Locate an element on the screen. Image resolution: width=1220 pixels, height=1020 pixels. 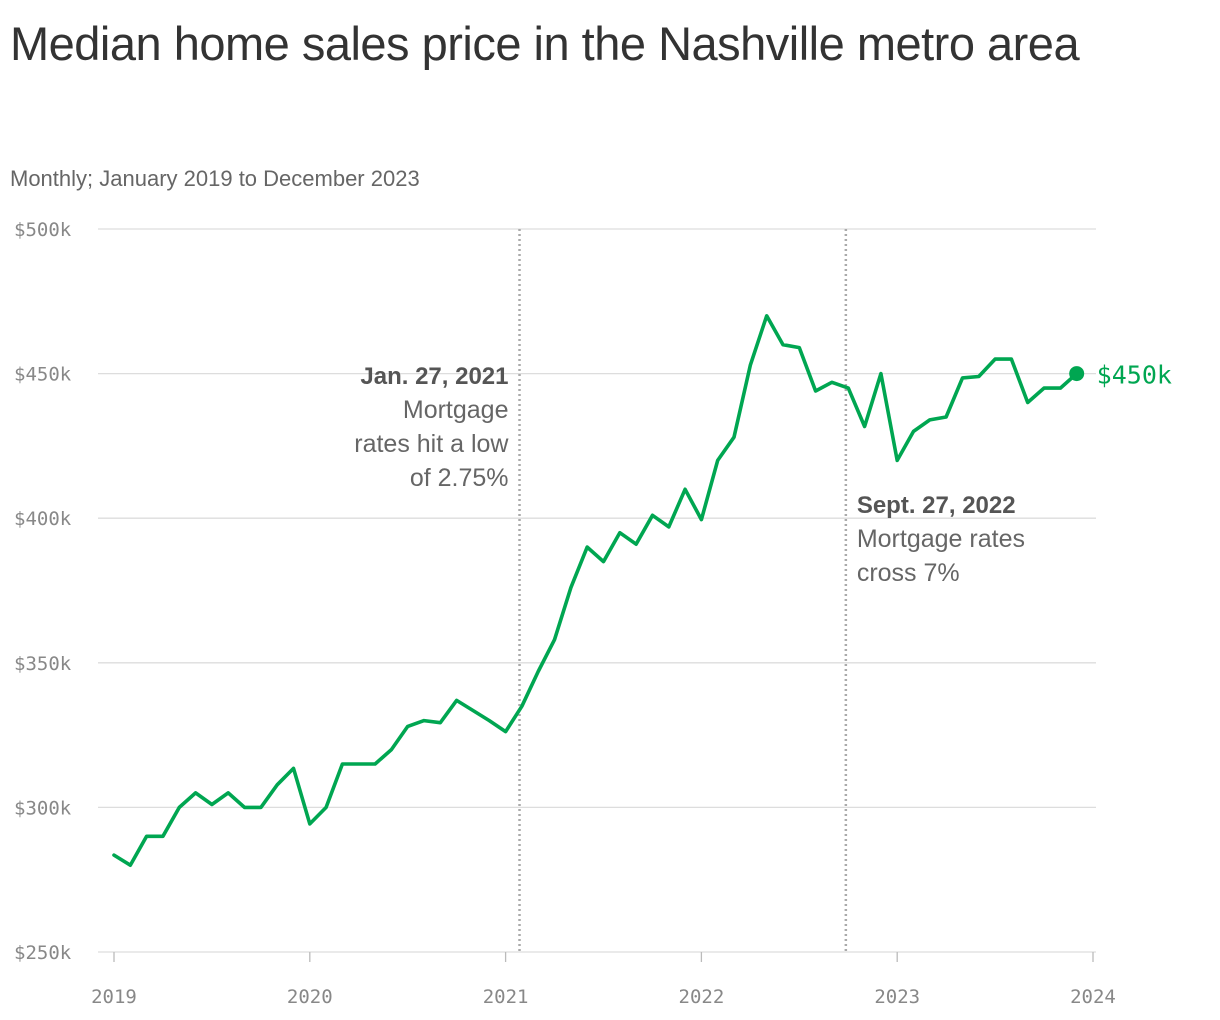
x-tick-label: 2024 is located at coordinates (1093, 997).